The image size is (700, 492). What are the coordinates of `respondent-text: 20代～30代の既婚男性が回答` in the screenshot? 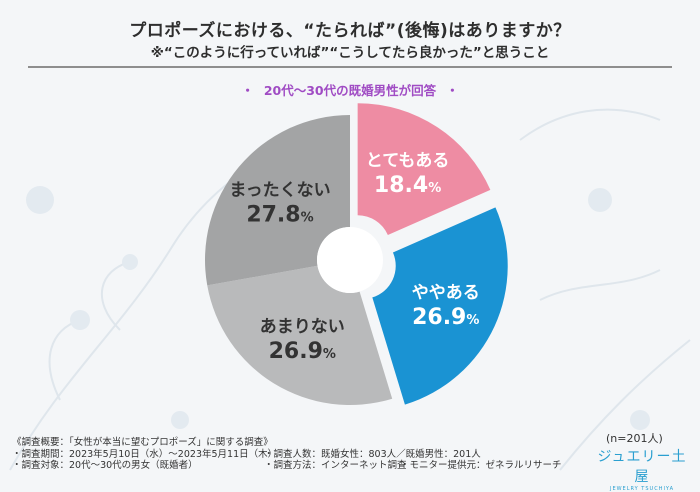 It's located at (350, 90).